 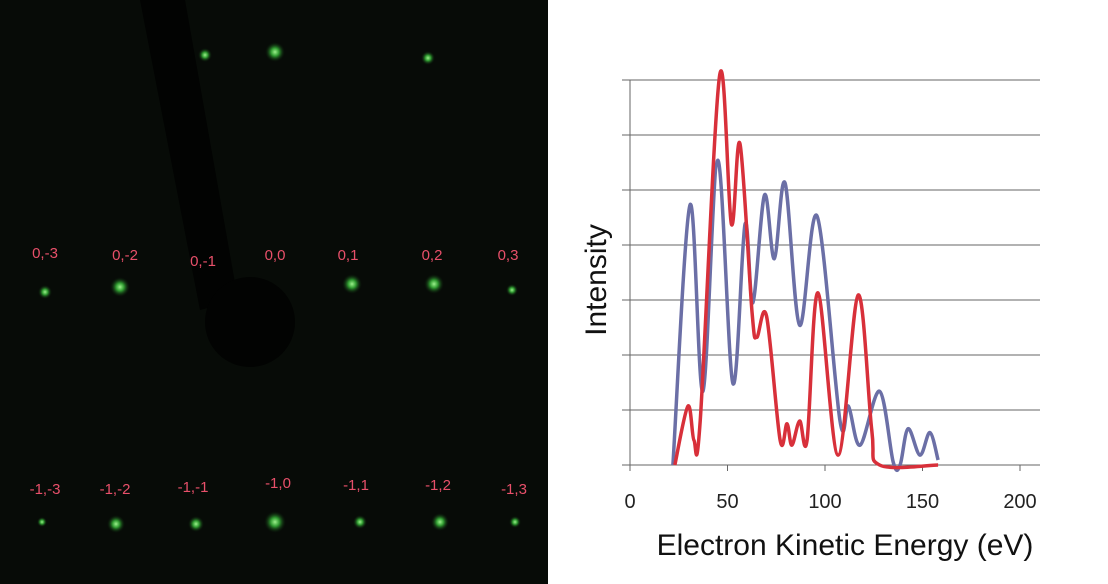 I want to click on spot-label: 0,-1, so click(x=203, y=261).